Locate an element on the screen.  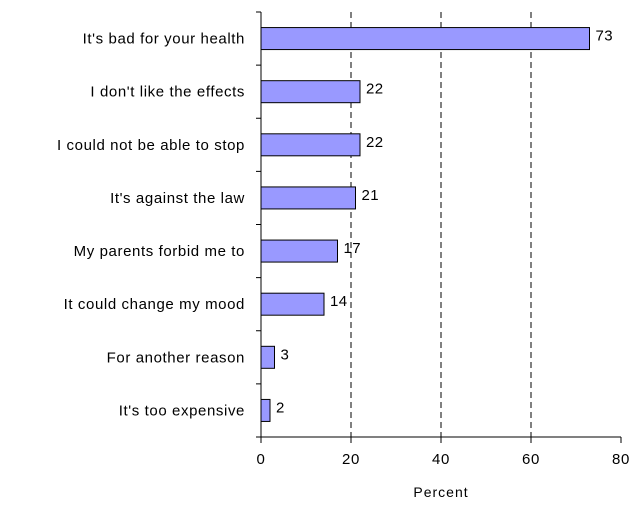
value-label-8: 2 is located at coordinates (280, 407).